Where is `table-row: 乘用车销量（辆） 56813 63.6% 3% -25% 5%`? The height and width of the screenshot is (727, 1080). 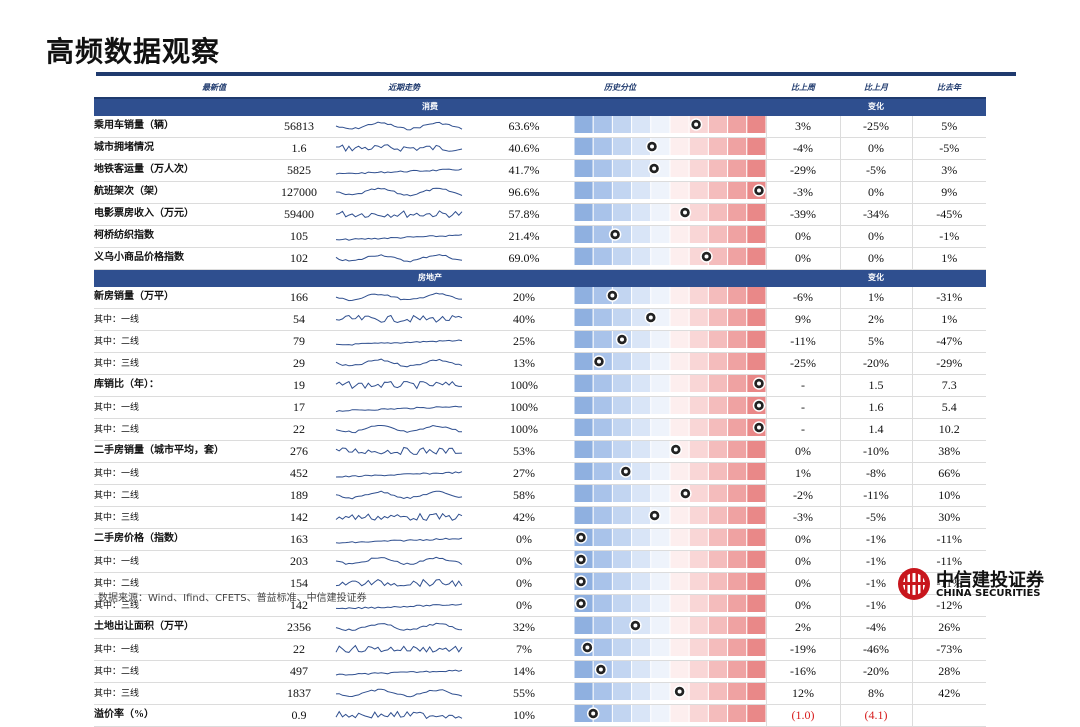 table-row: 乘用车销量（辆） 56813 63.6% 3% -25% 5% is located at coordinates (540, 126).